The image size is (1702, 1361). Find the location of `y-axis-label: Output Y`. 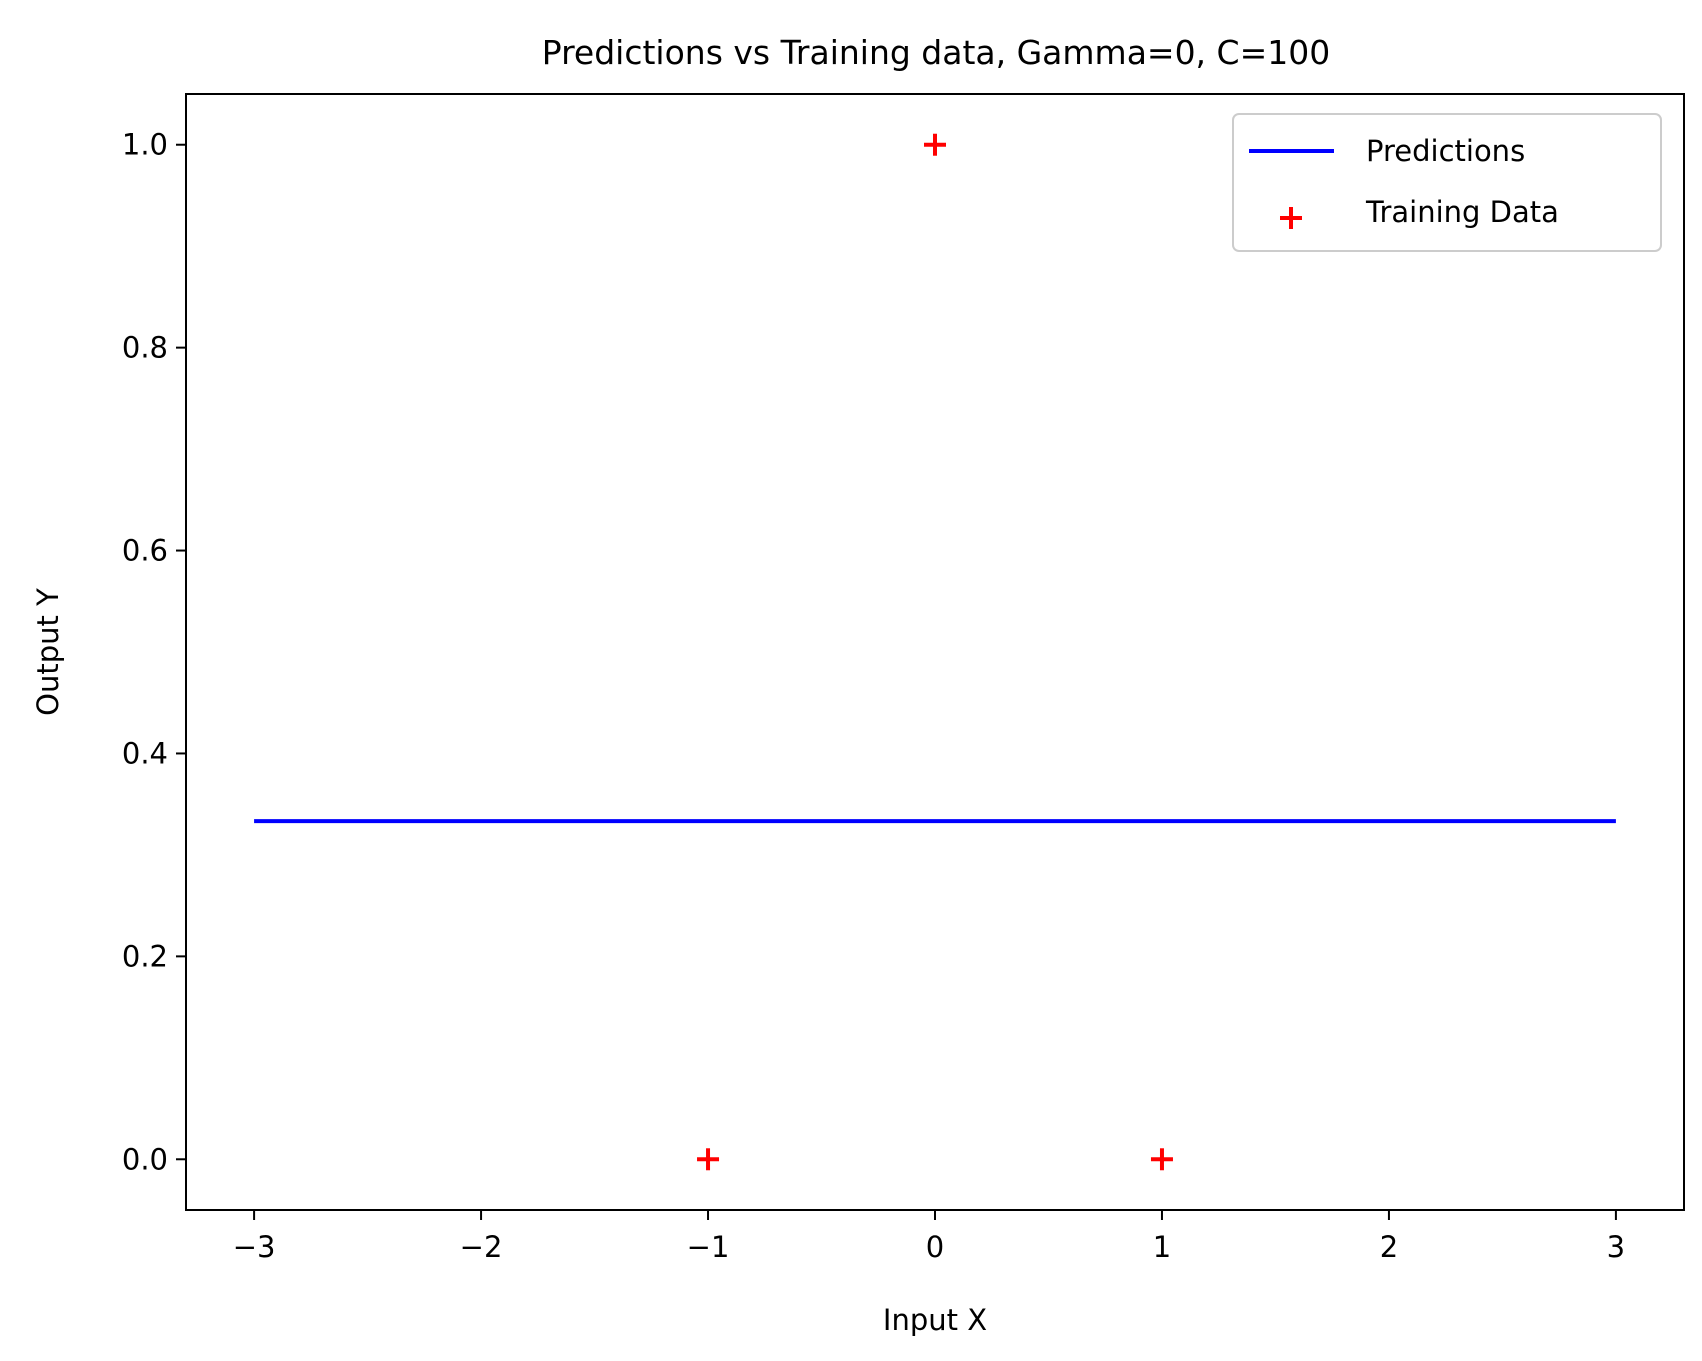

y-axis-label: Output Y is located at coordinates (48, 652).